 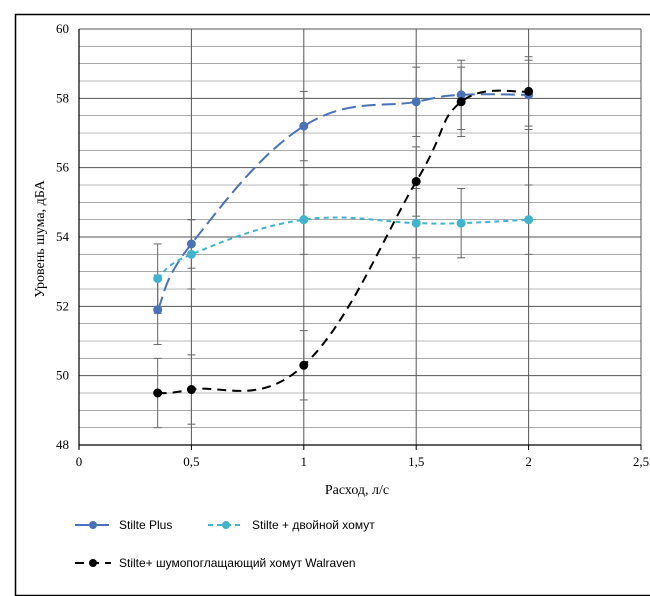 What do you see at coordinates (145, 525) in the screenshot?
I see `legend-label: Stilte Plus` at bounding box center [145, 525].